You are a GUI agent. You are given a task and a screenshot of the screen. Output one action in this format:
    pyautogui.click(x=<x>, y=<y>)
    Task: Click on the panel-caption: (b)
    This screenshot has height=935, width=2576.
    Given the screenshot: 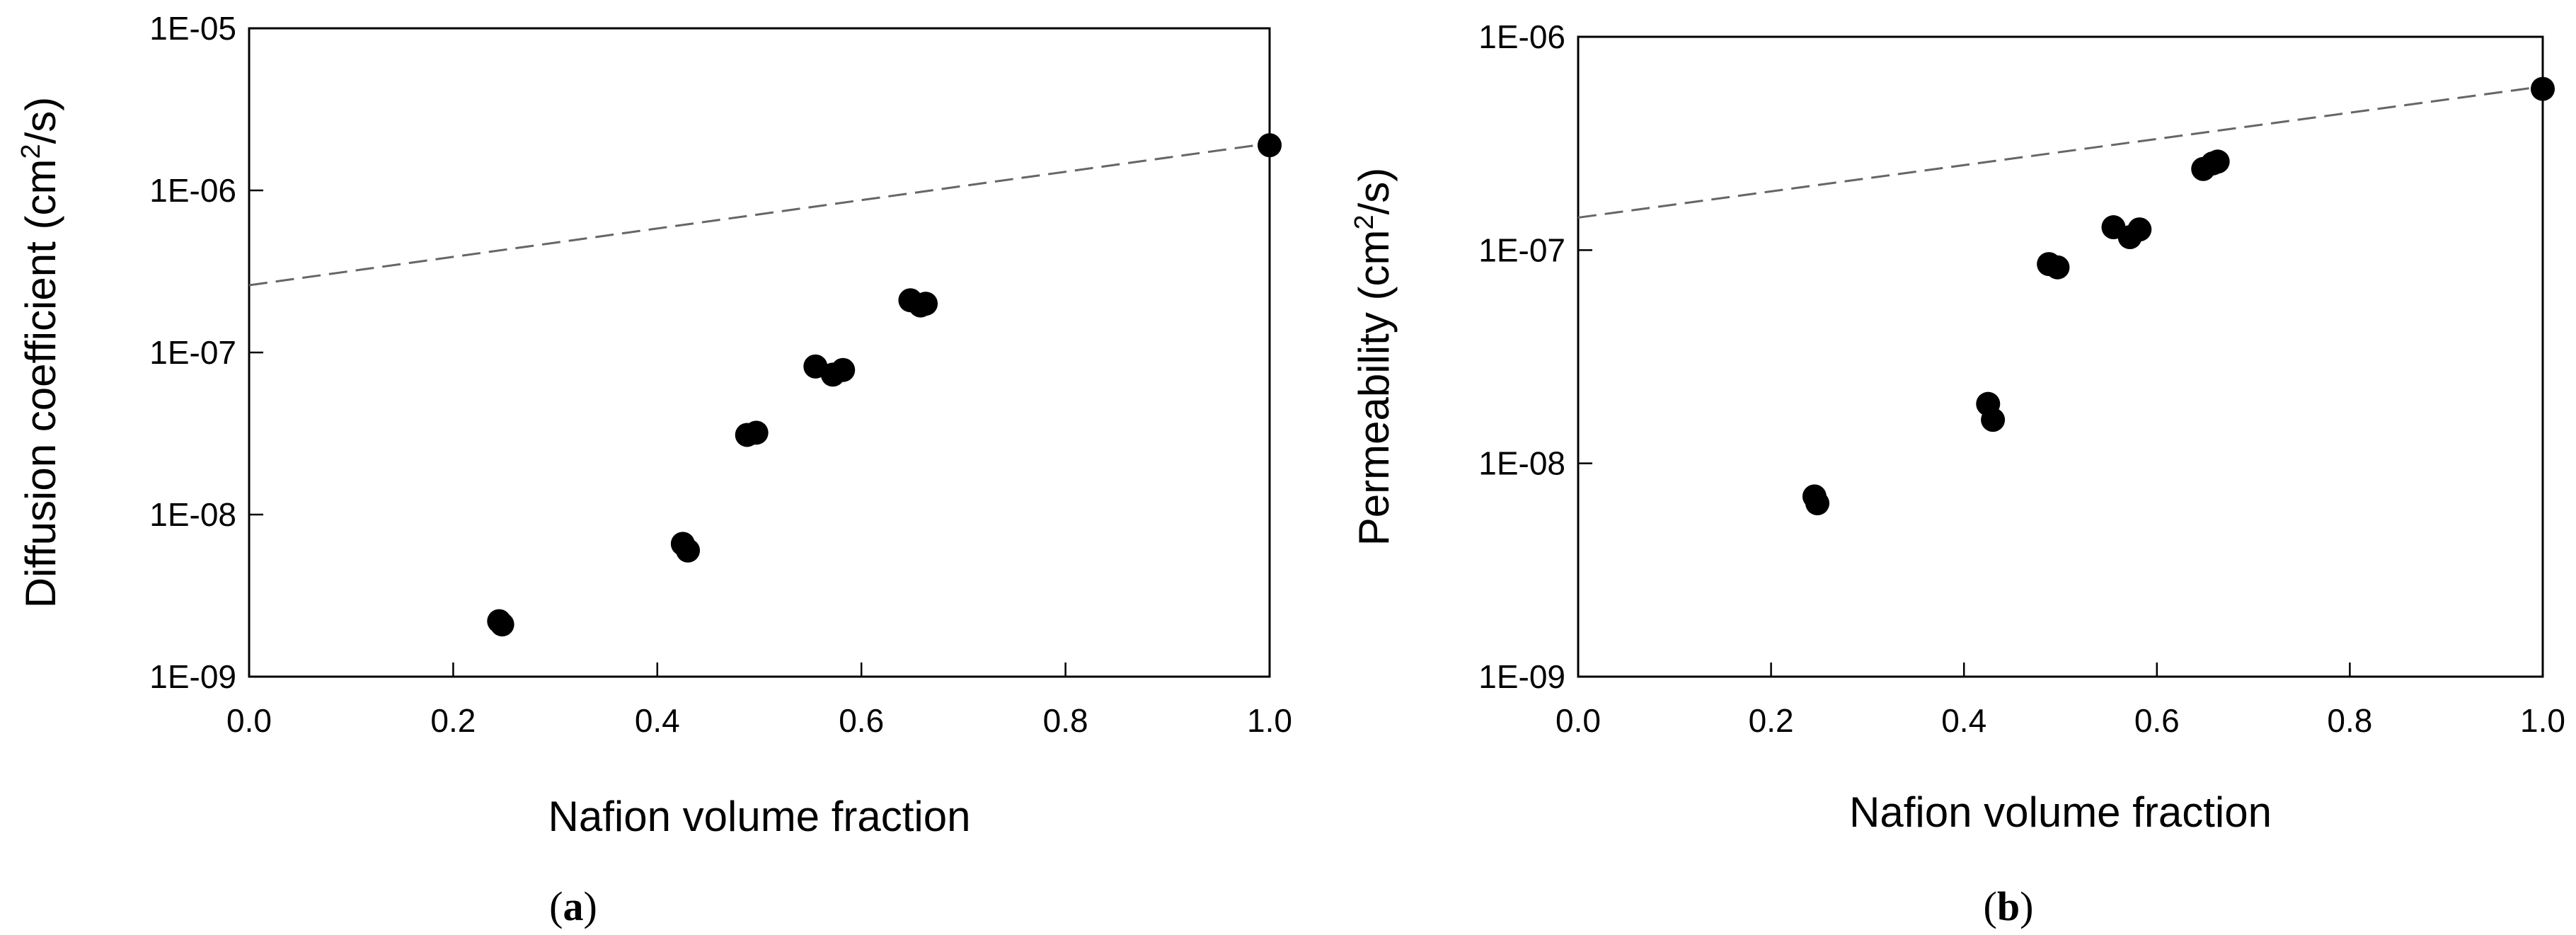 What is the action you would take?
    pyautogui.click(x=2009, y=906)
    